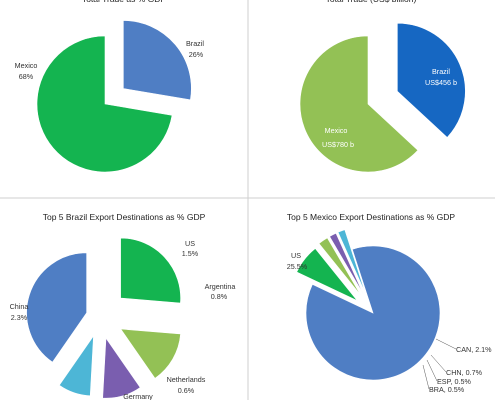  I want to click on slice-label-name: BRA, so click(436, 389).